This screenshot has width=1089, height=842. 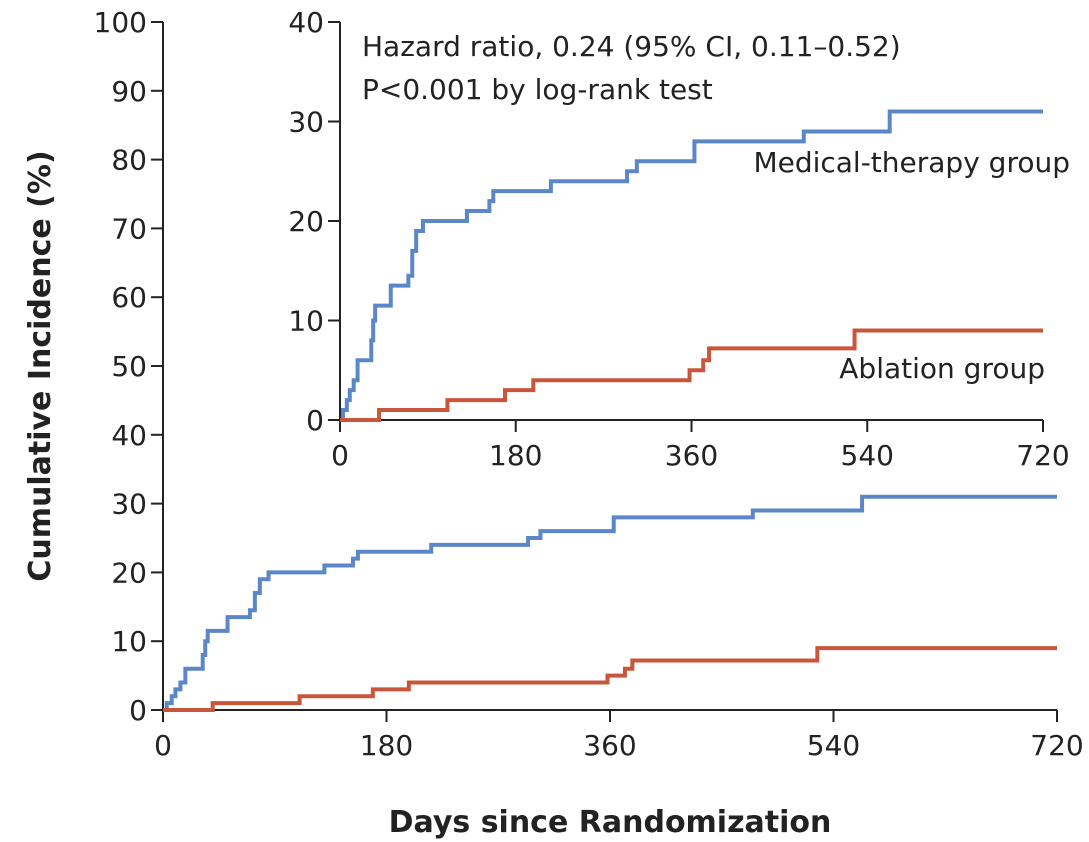 I want to click on x-axis-label: Days since Randomization, so click(x=610, y=822).